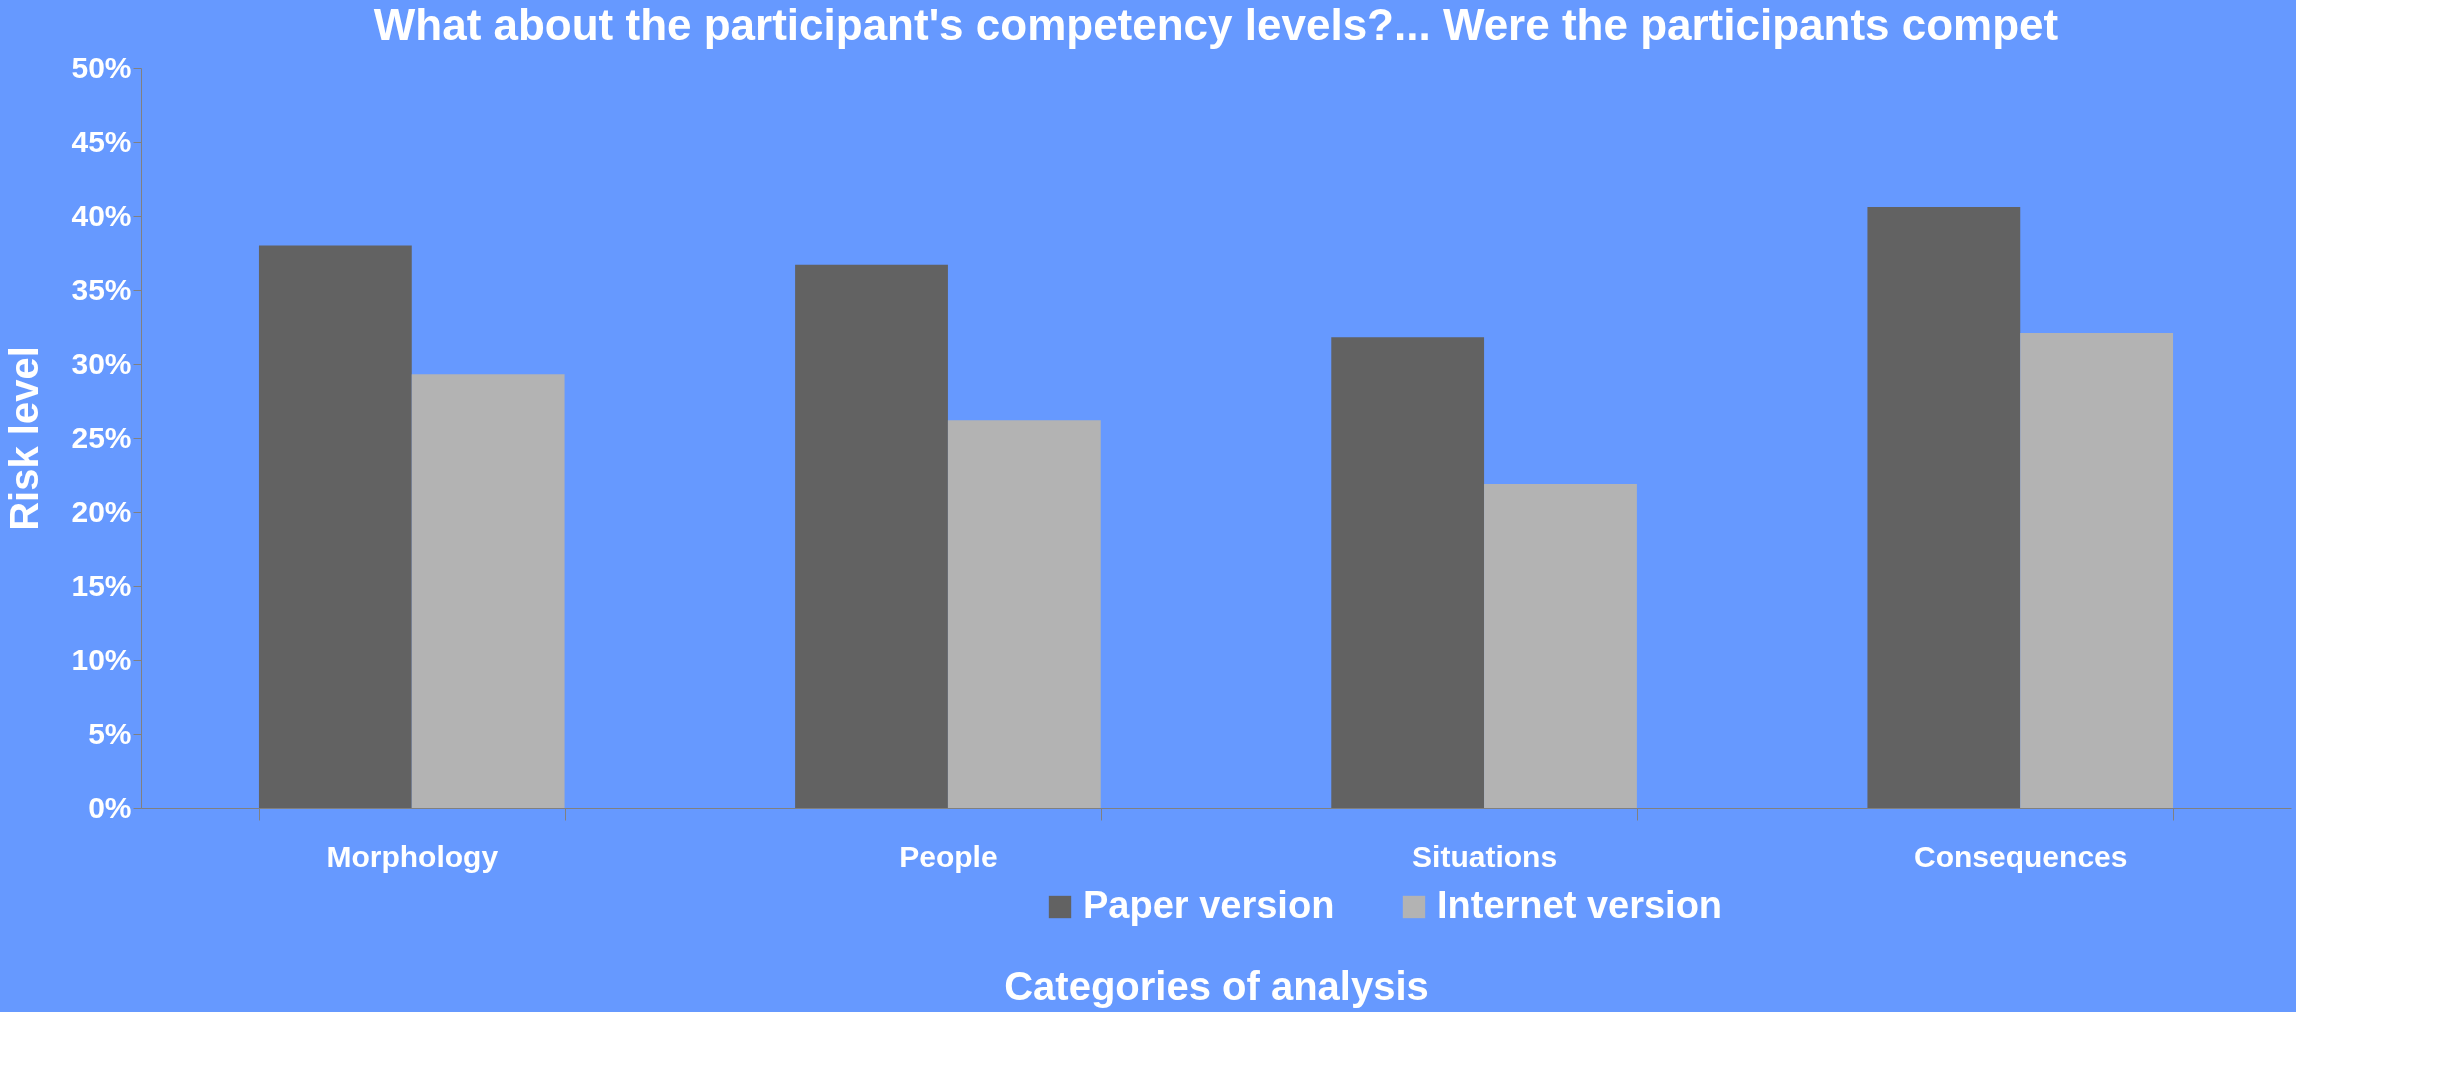 This screenshot has width=2445, height=1089. I want to click on x-axis-title: Categories of analysis, so click(1216, 985).